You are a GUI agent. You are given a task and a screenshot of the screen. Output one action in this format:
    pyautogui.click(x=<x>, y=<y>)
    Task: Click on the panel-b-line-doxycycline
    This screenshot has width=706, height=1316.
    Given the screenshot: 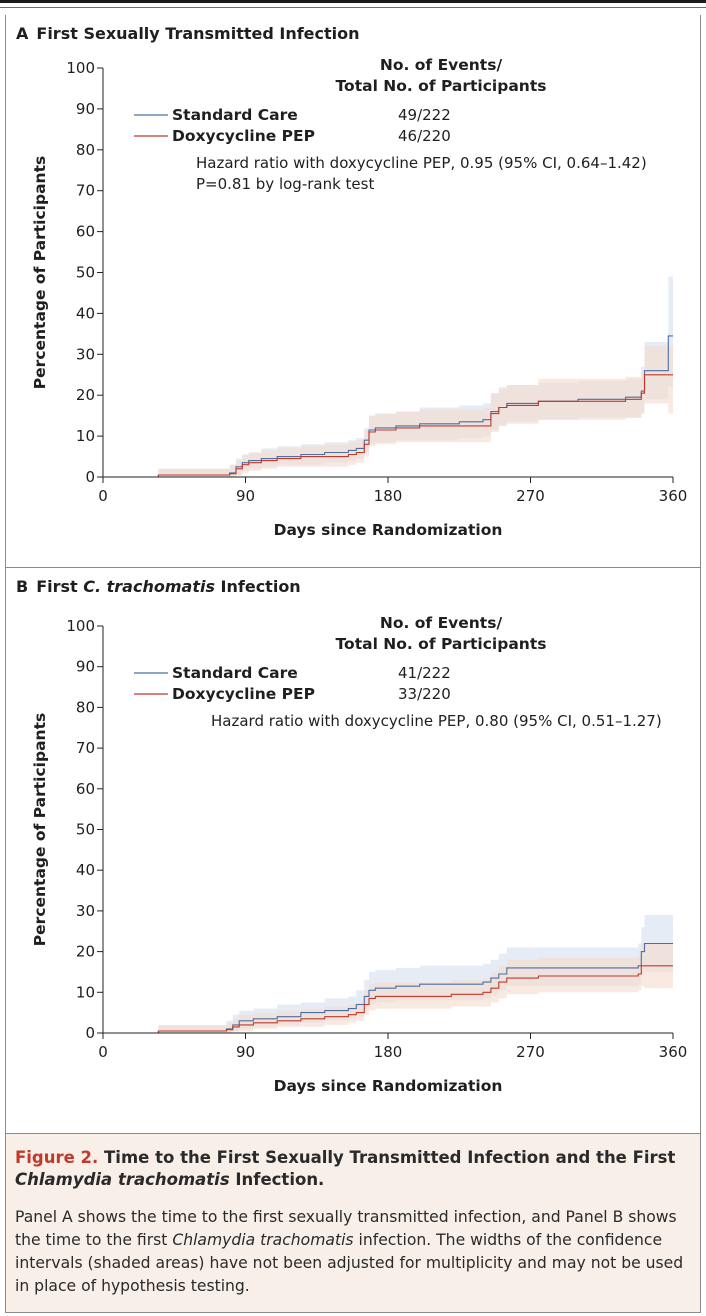 What is the action you would take?
    pyautogui.click(x=388, y=999)
    